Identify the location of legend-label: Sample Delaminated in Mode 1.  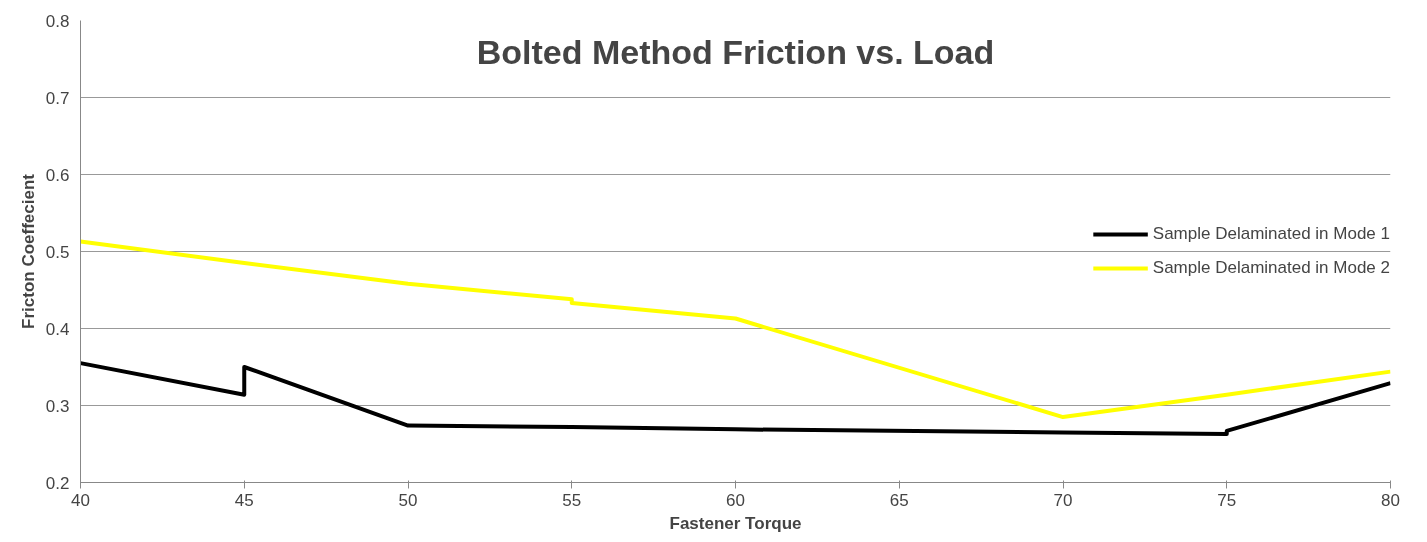
(1271, 234).